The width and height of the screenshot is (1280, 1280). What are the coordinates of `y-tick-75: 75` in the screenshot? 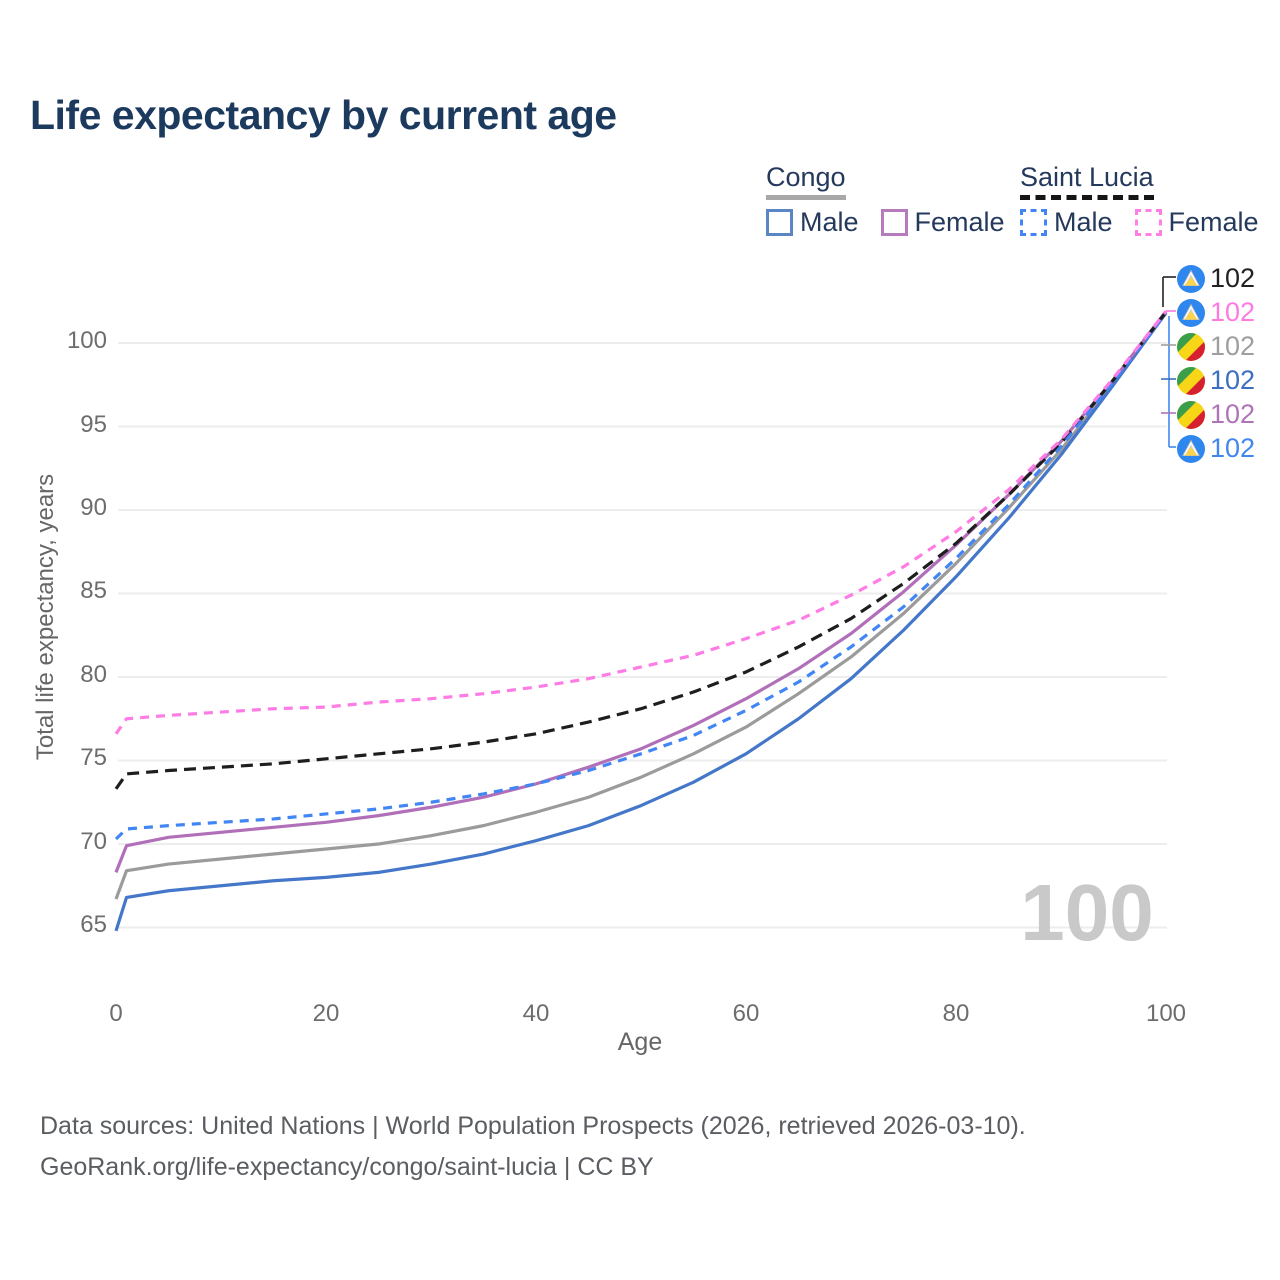 It's located at (93, 757).